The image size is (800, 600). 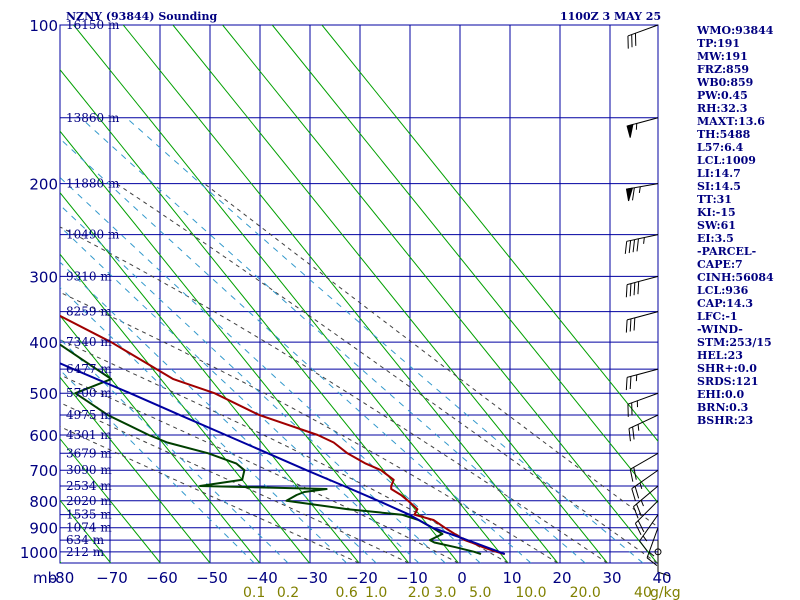 I want to click on height-label: 3090 m, so click(x=89, y=470).